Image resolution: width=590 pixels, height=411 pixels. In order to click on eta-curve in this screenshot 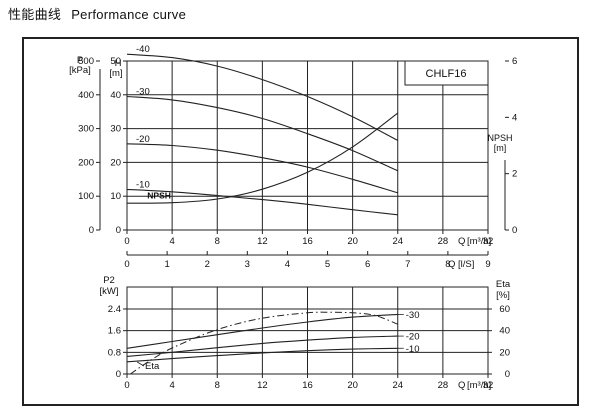, I will do `click(264, 343)`.